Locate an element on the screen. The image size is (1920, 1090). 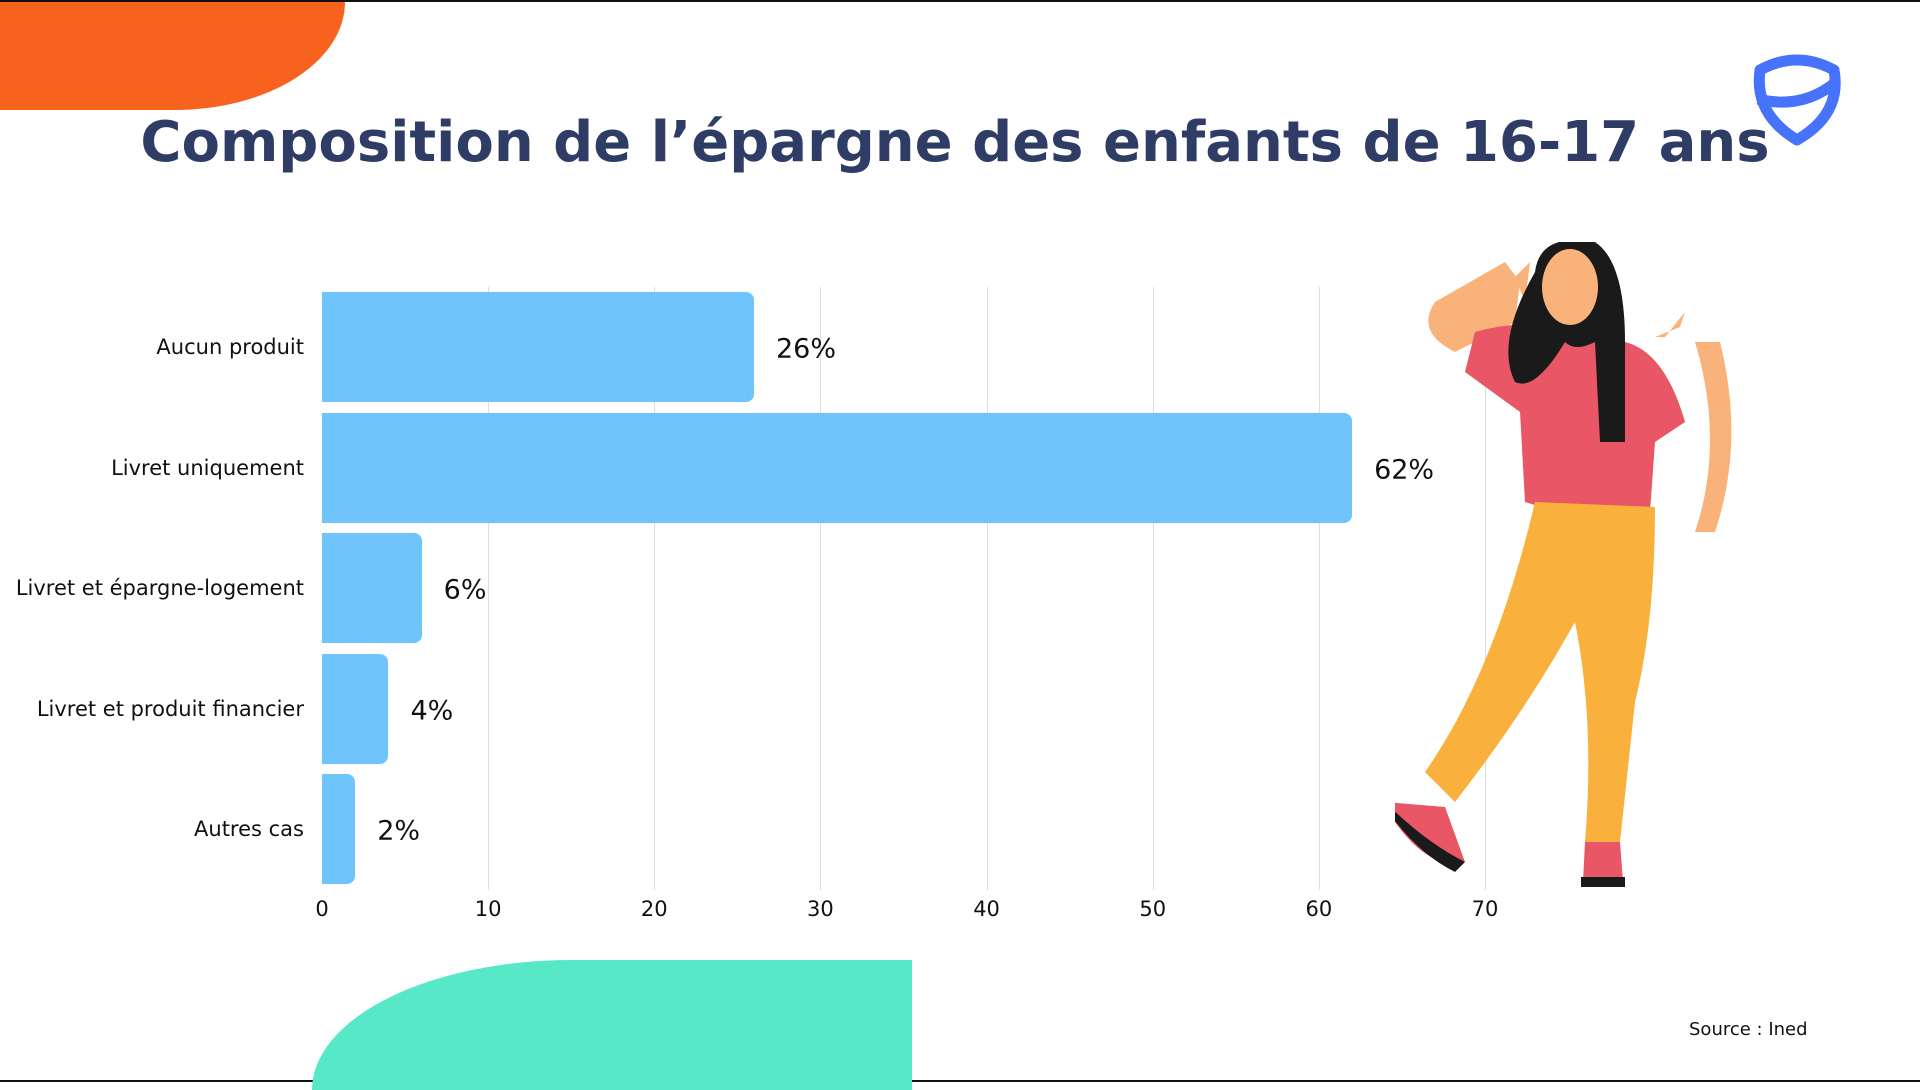
category-label: Livret et produit financier is located at coordinates (170, 708).